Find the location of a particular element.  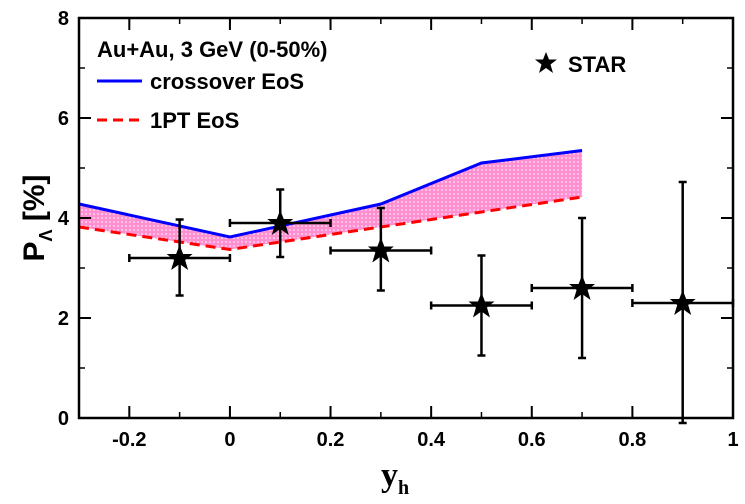

eos-band is located at coordinates (331, 200).